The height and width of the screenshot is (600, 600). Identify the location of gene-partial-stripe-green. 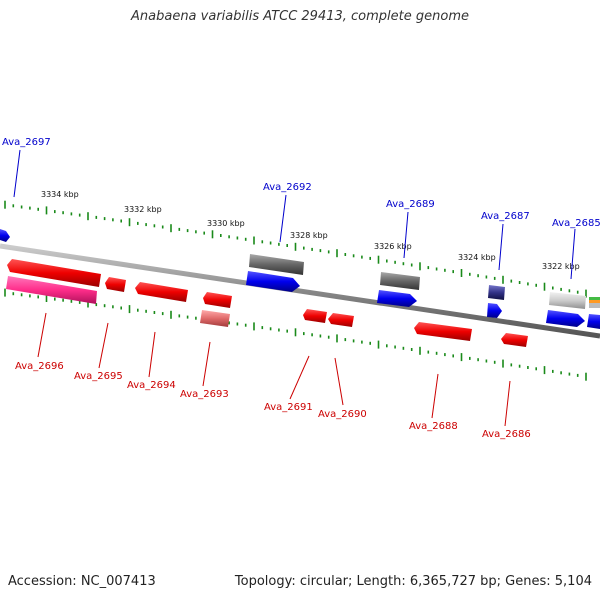
(594, 298).